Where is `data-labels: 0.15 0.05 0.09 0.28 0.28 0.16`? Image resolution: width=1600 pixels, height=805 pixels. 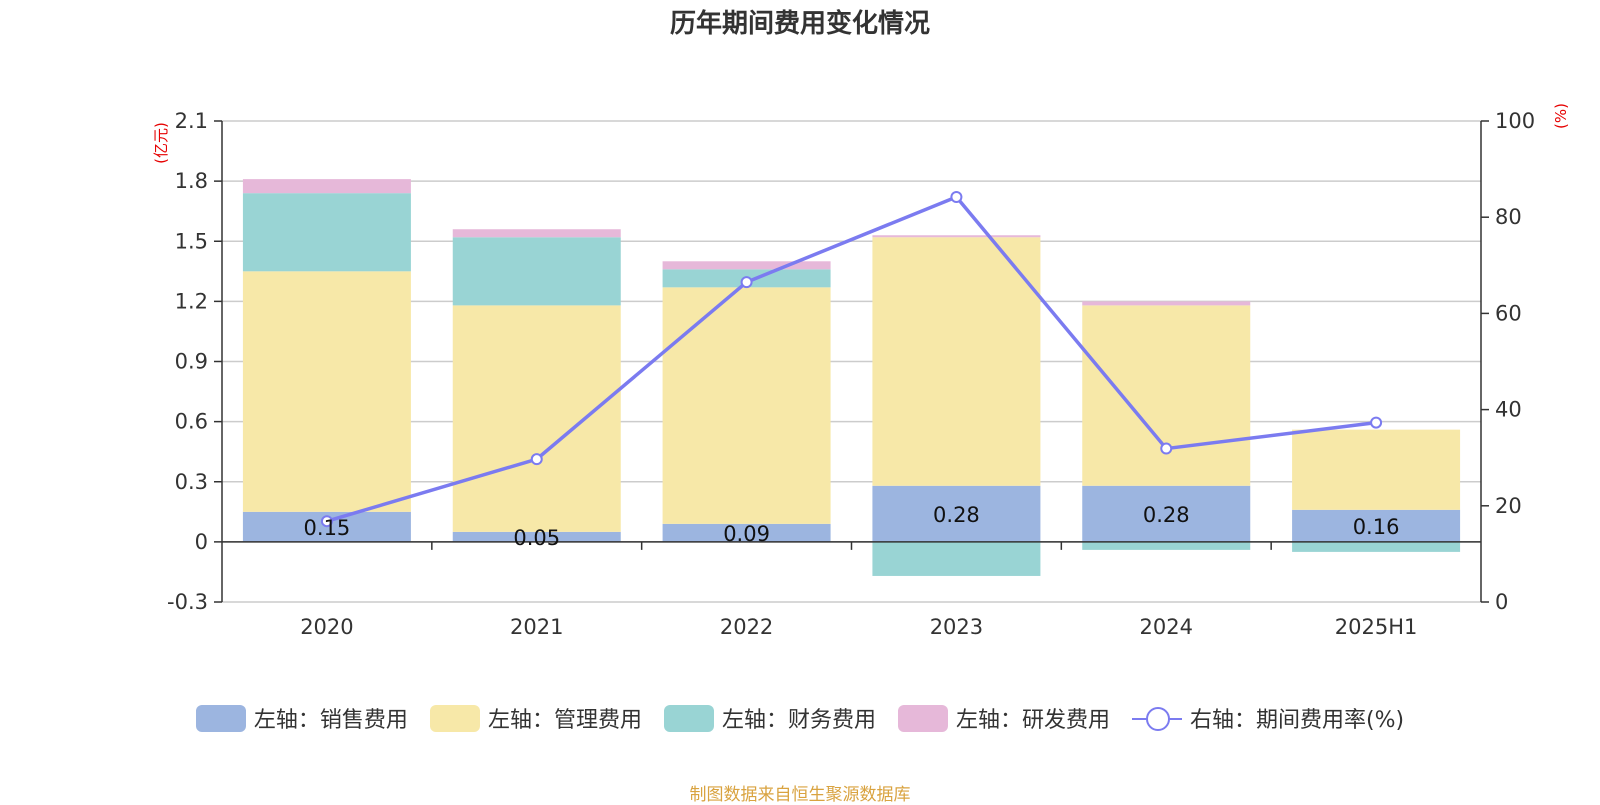
data-labels: 0.15 0.05 0.09 0.28 0.28 0.16 is located at coordinates (852, 526).